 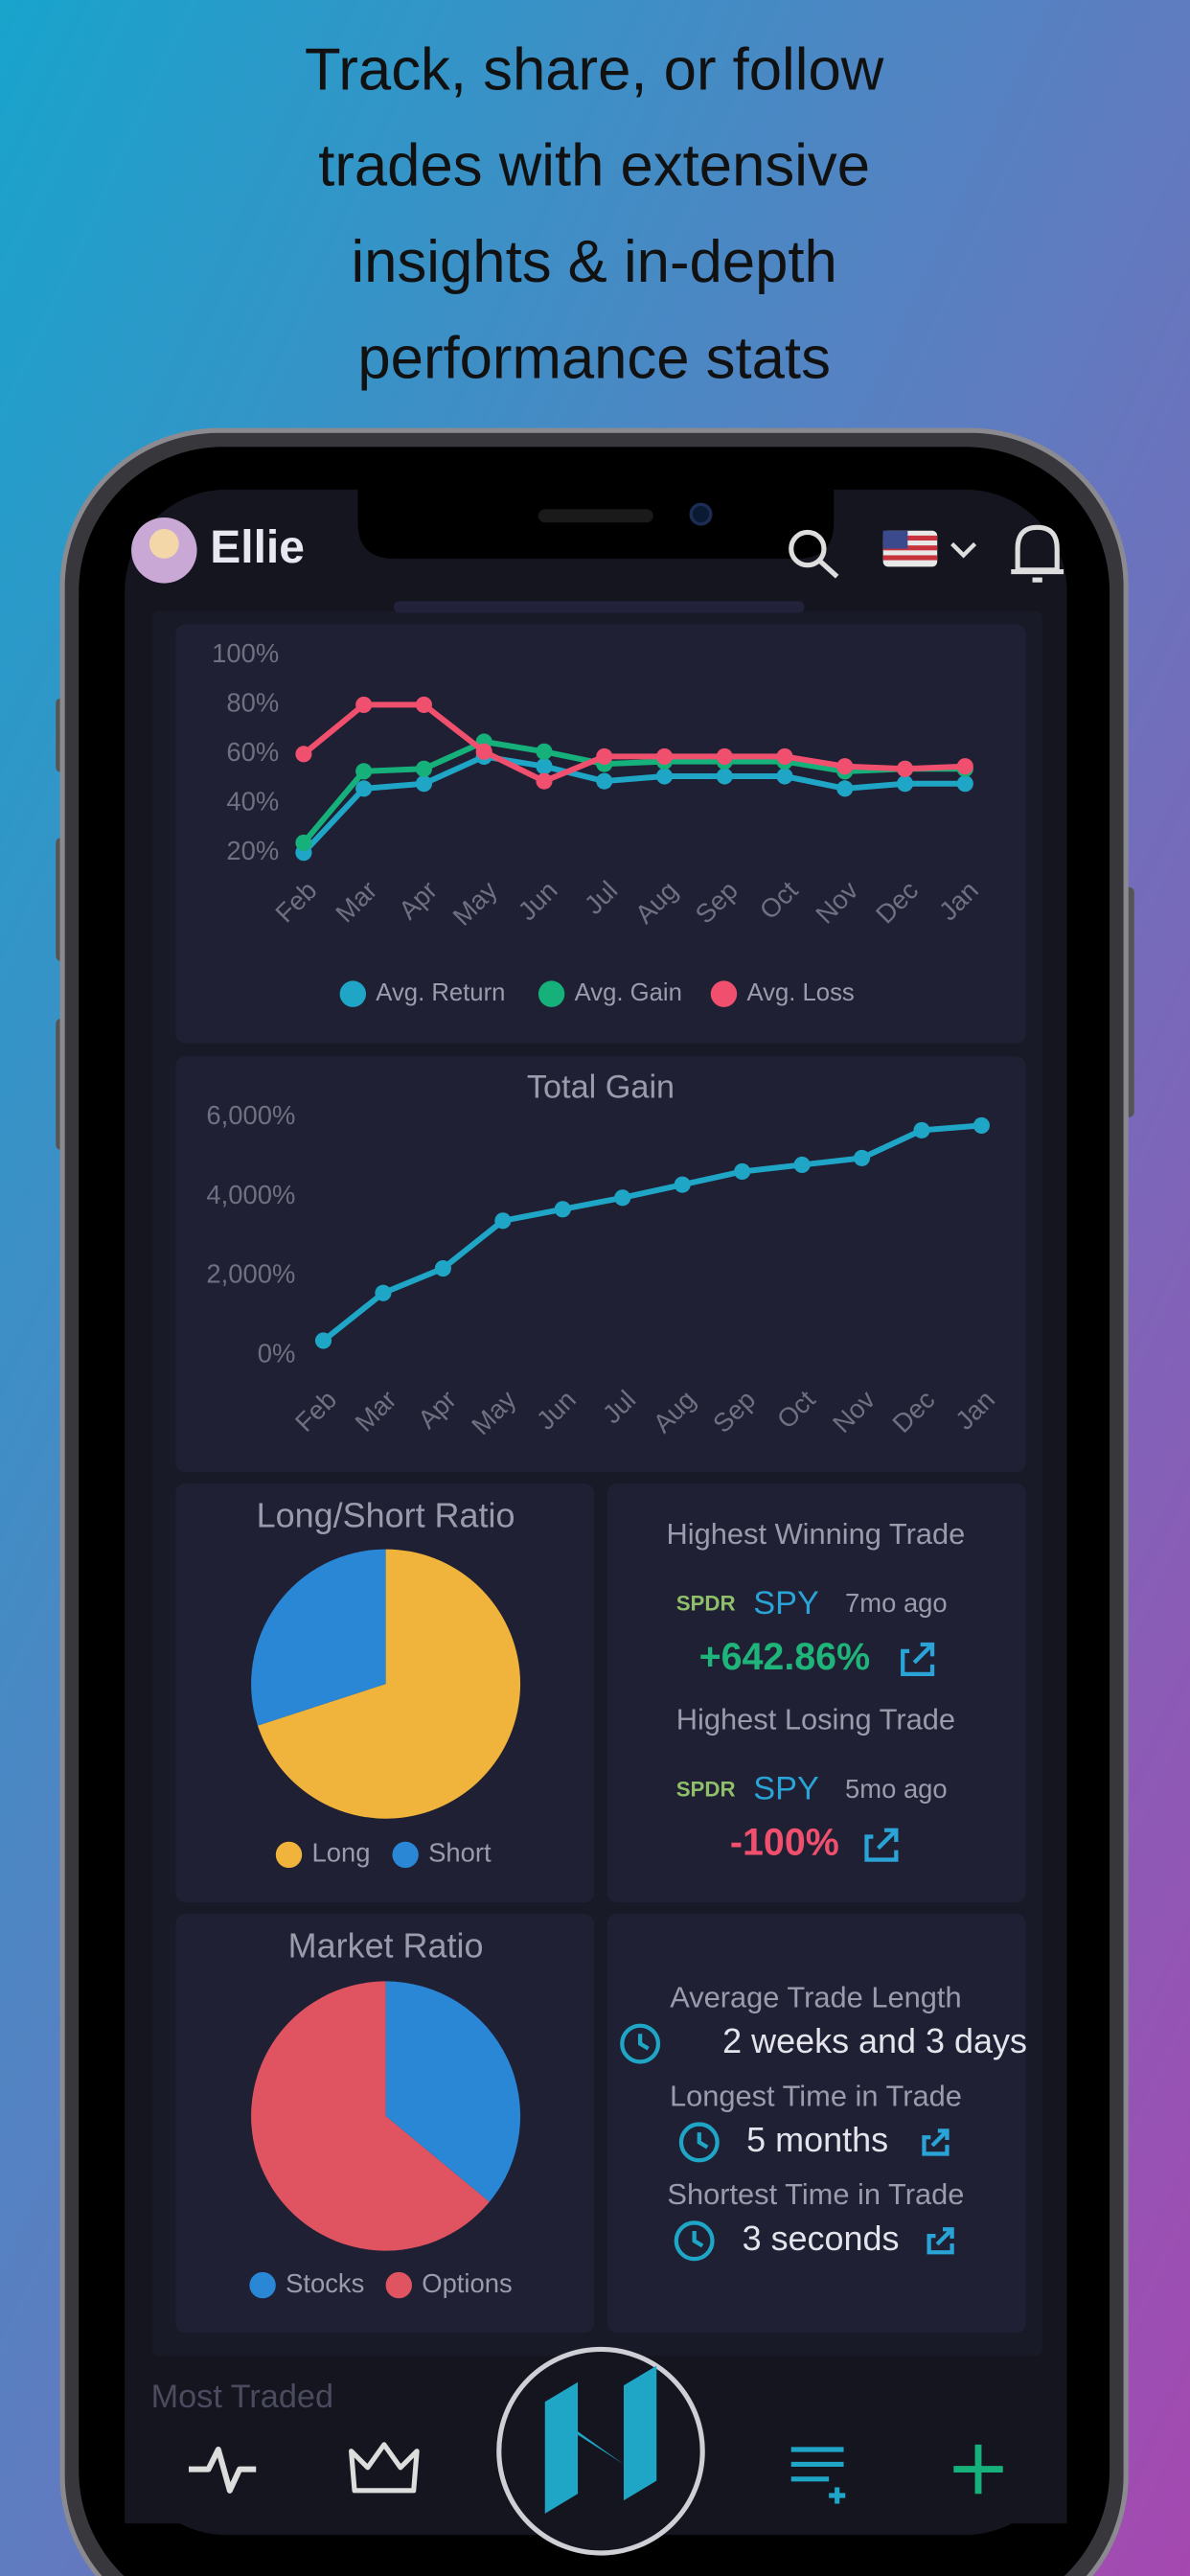 I want to click on stat-value: 3 seconds, so click(x=822, y=2238).